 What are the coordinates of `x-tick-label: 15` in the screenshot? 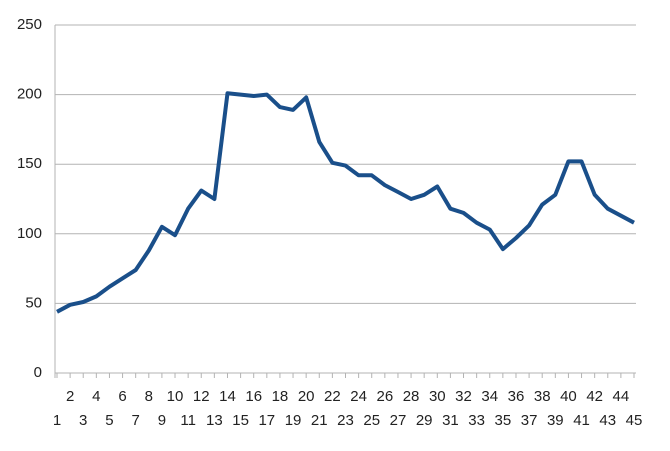 It's located at (240, 420).